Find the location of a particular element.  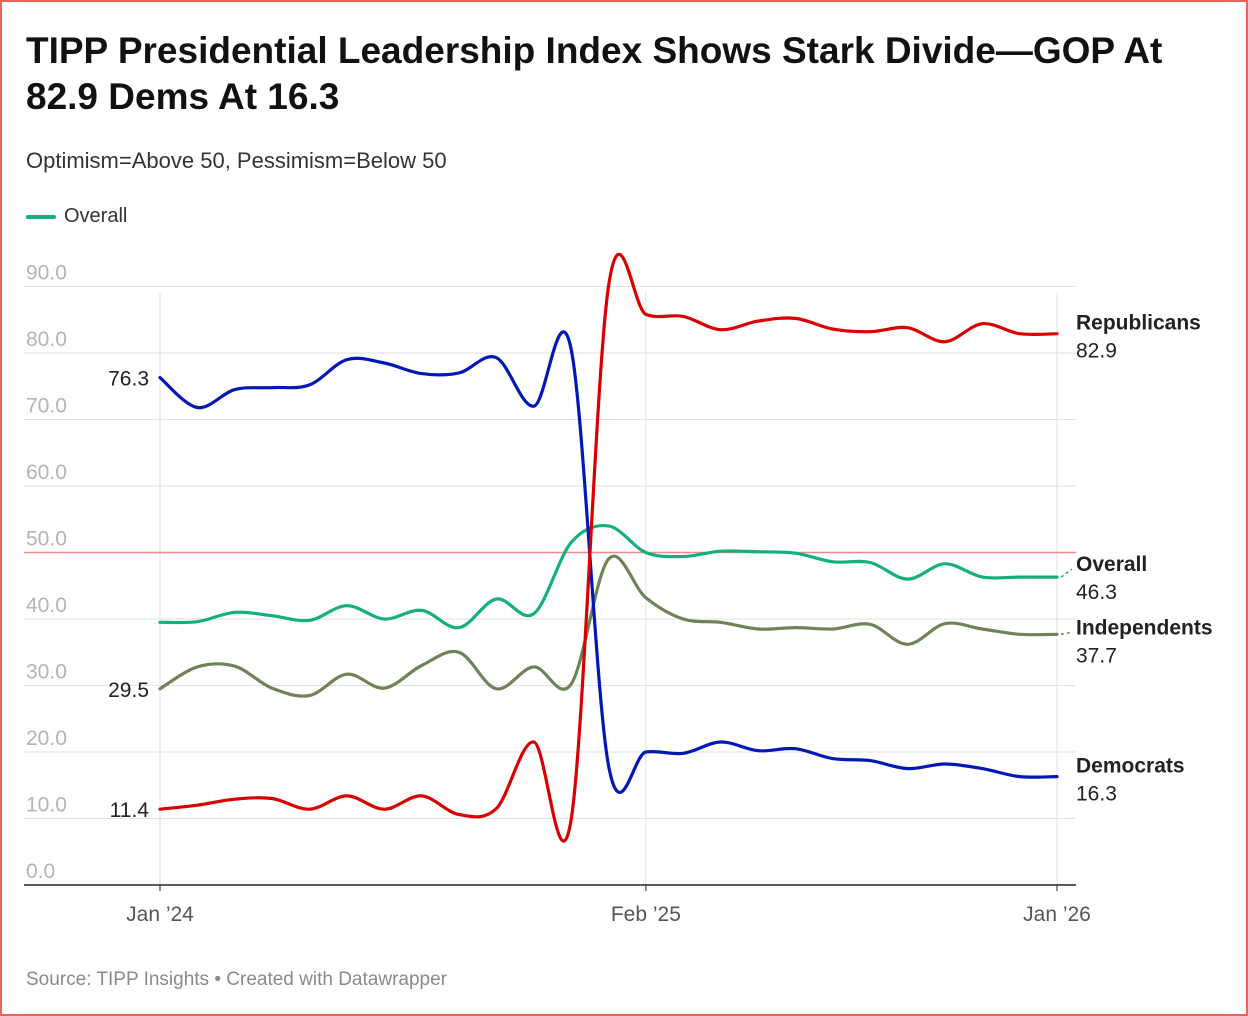

y-tick-label: 20.0 is located at coordinates (46, 738).